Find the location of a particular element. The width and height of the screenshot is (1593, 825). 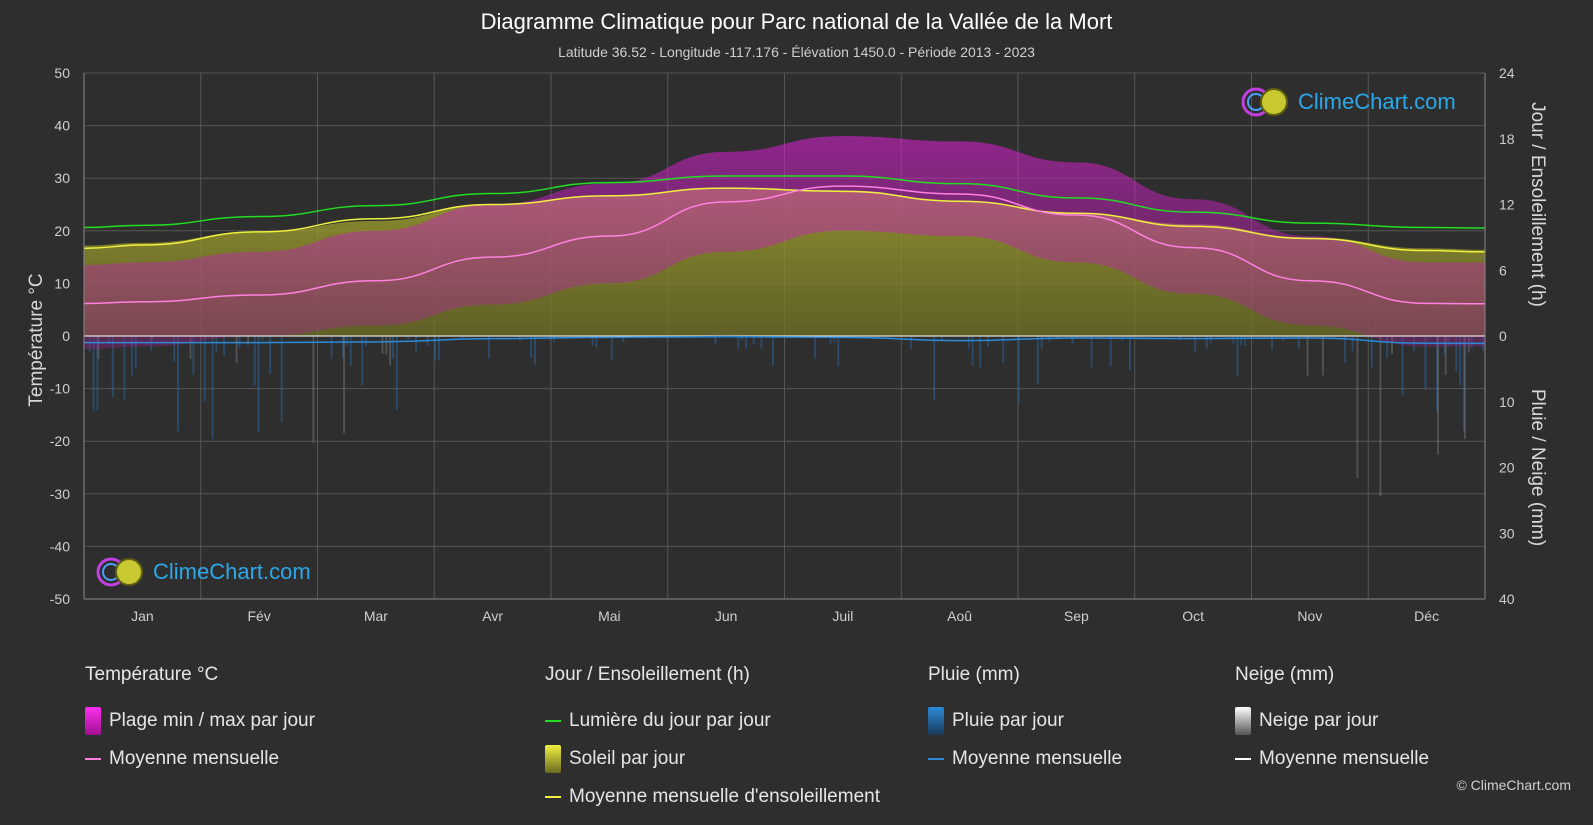

snow-swatch is located at coordinates (1243, 721).